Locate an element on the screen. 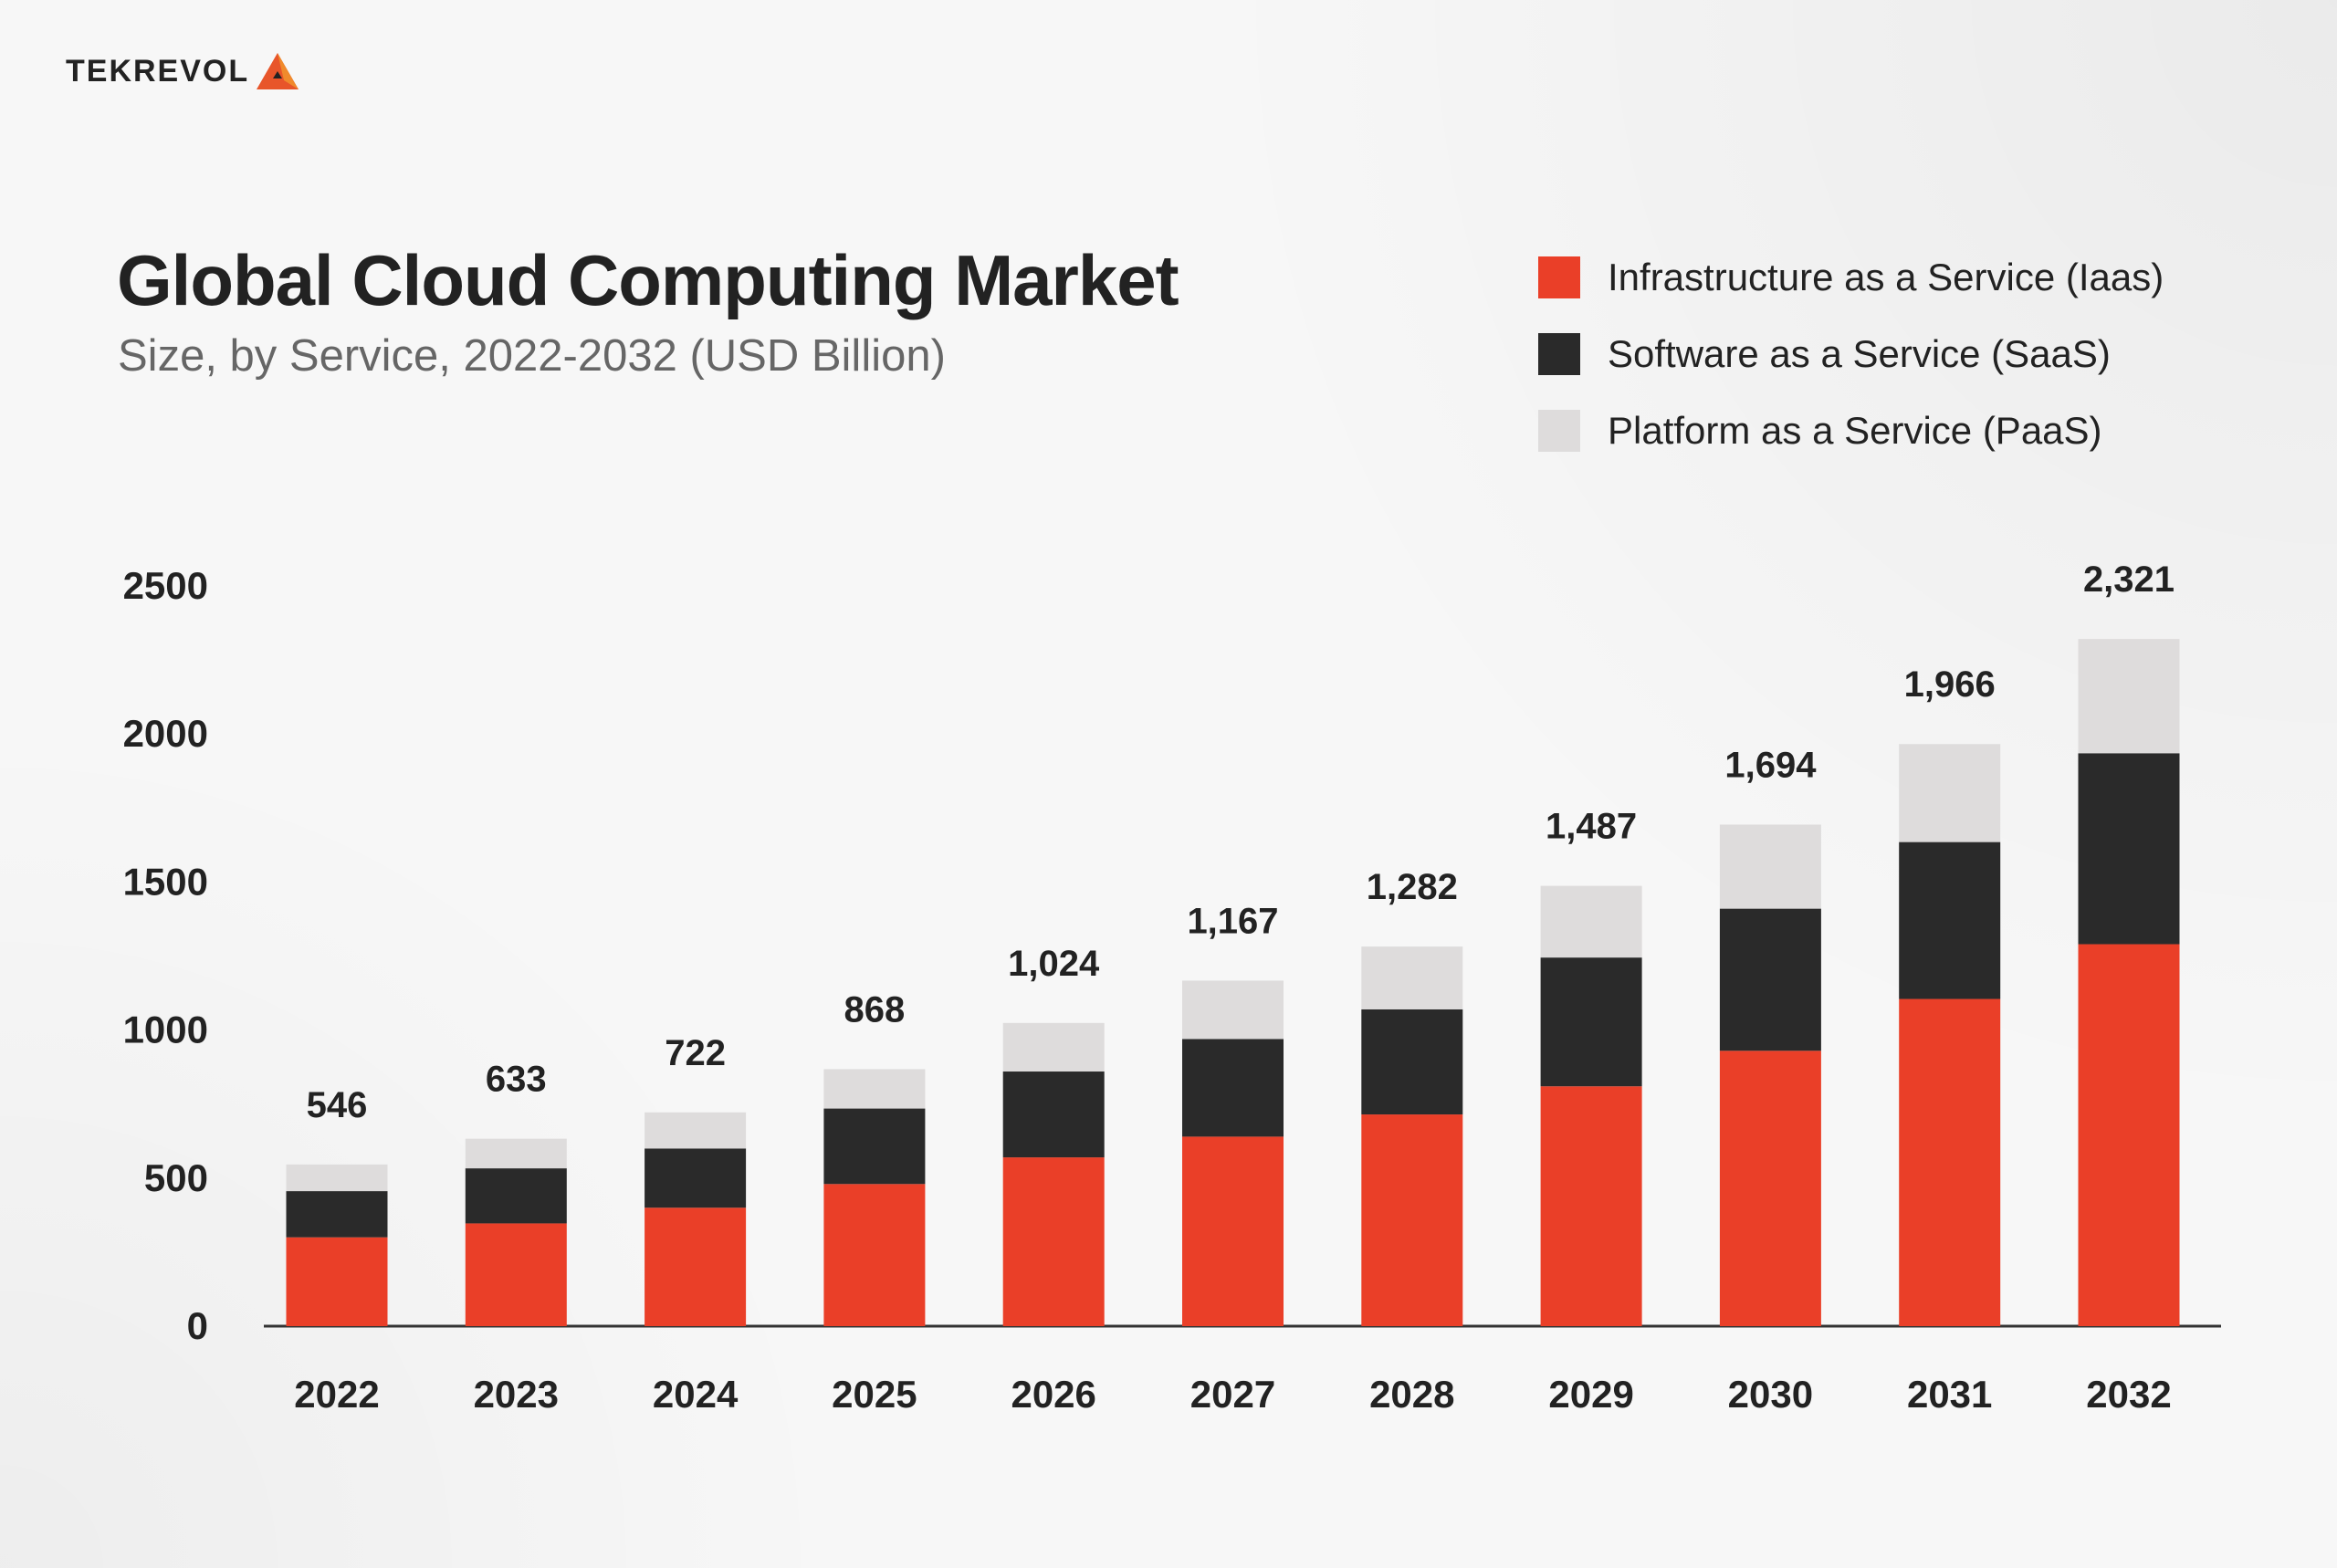  x-tick-label: 2029 is located at coordinates (1590, 1394).